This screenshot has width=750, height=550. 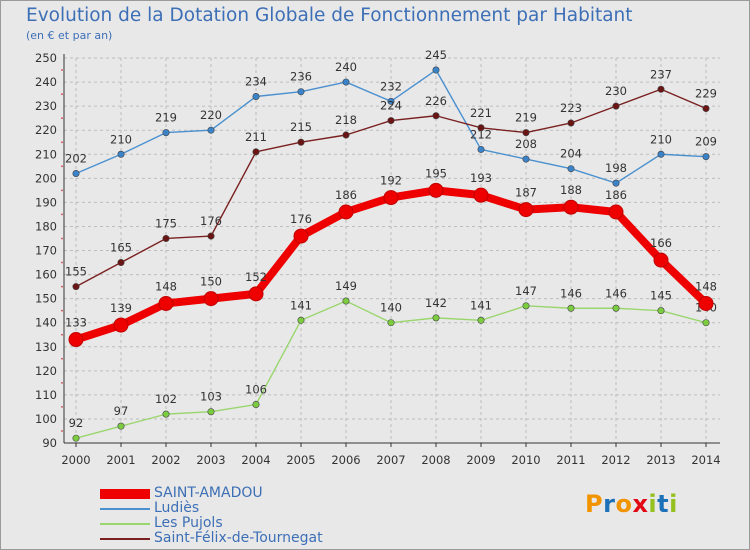 I want to click on x-tick-label: 2001, so click(x=120, y=460).